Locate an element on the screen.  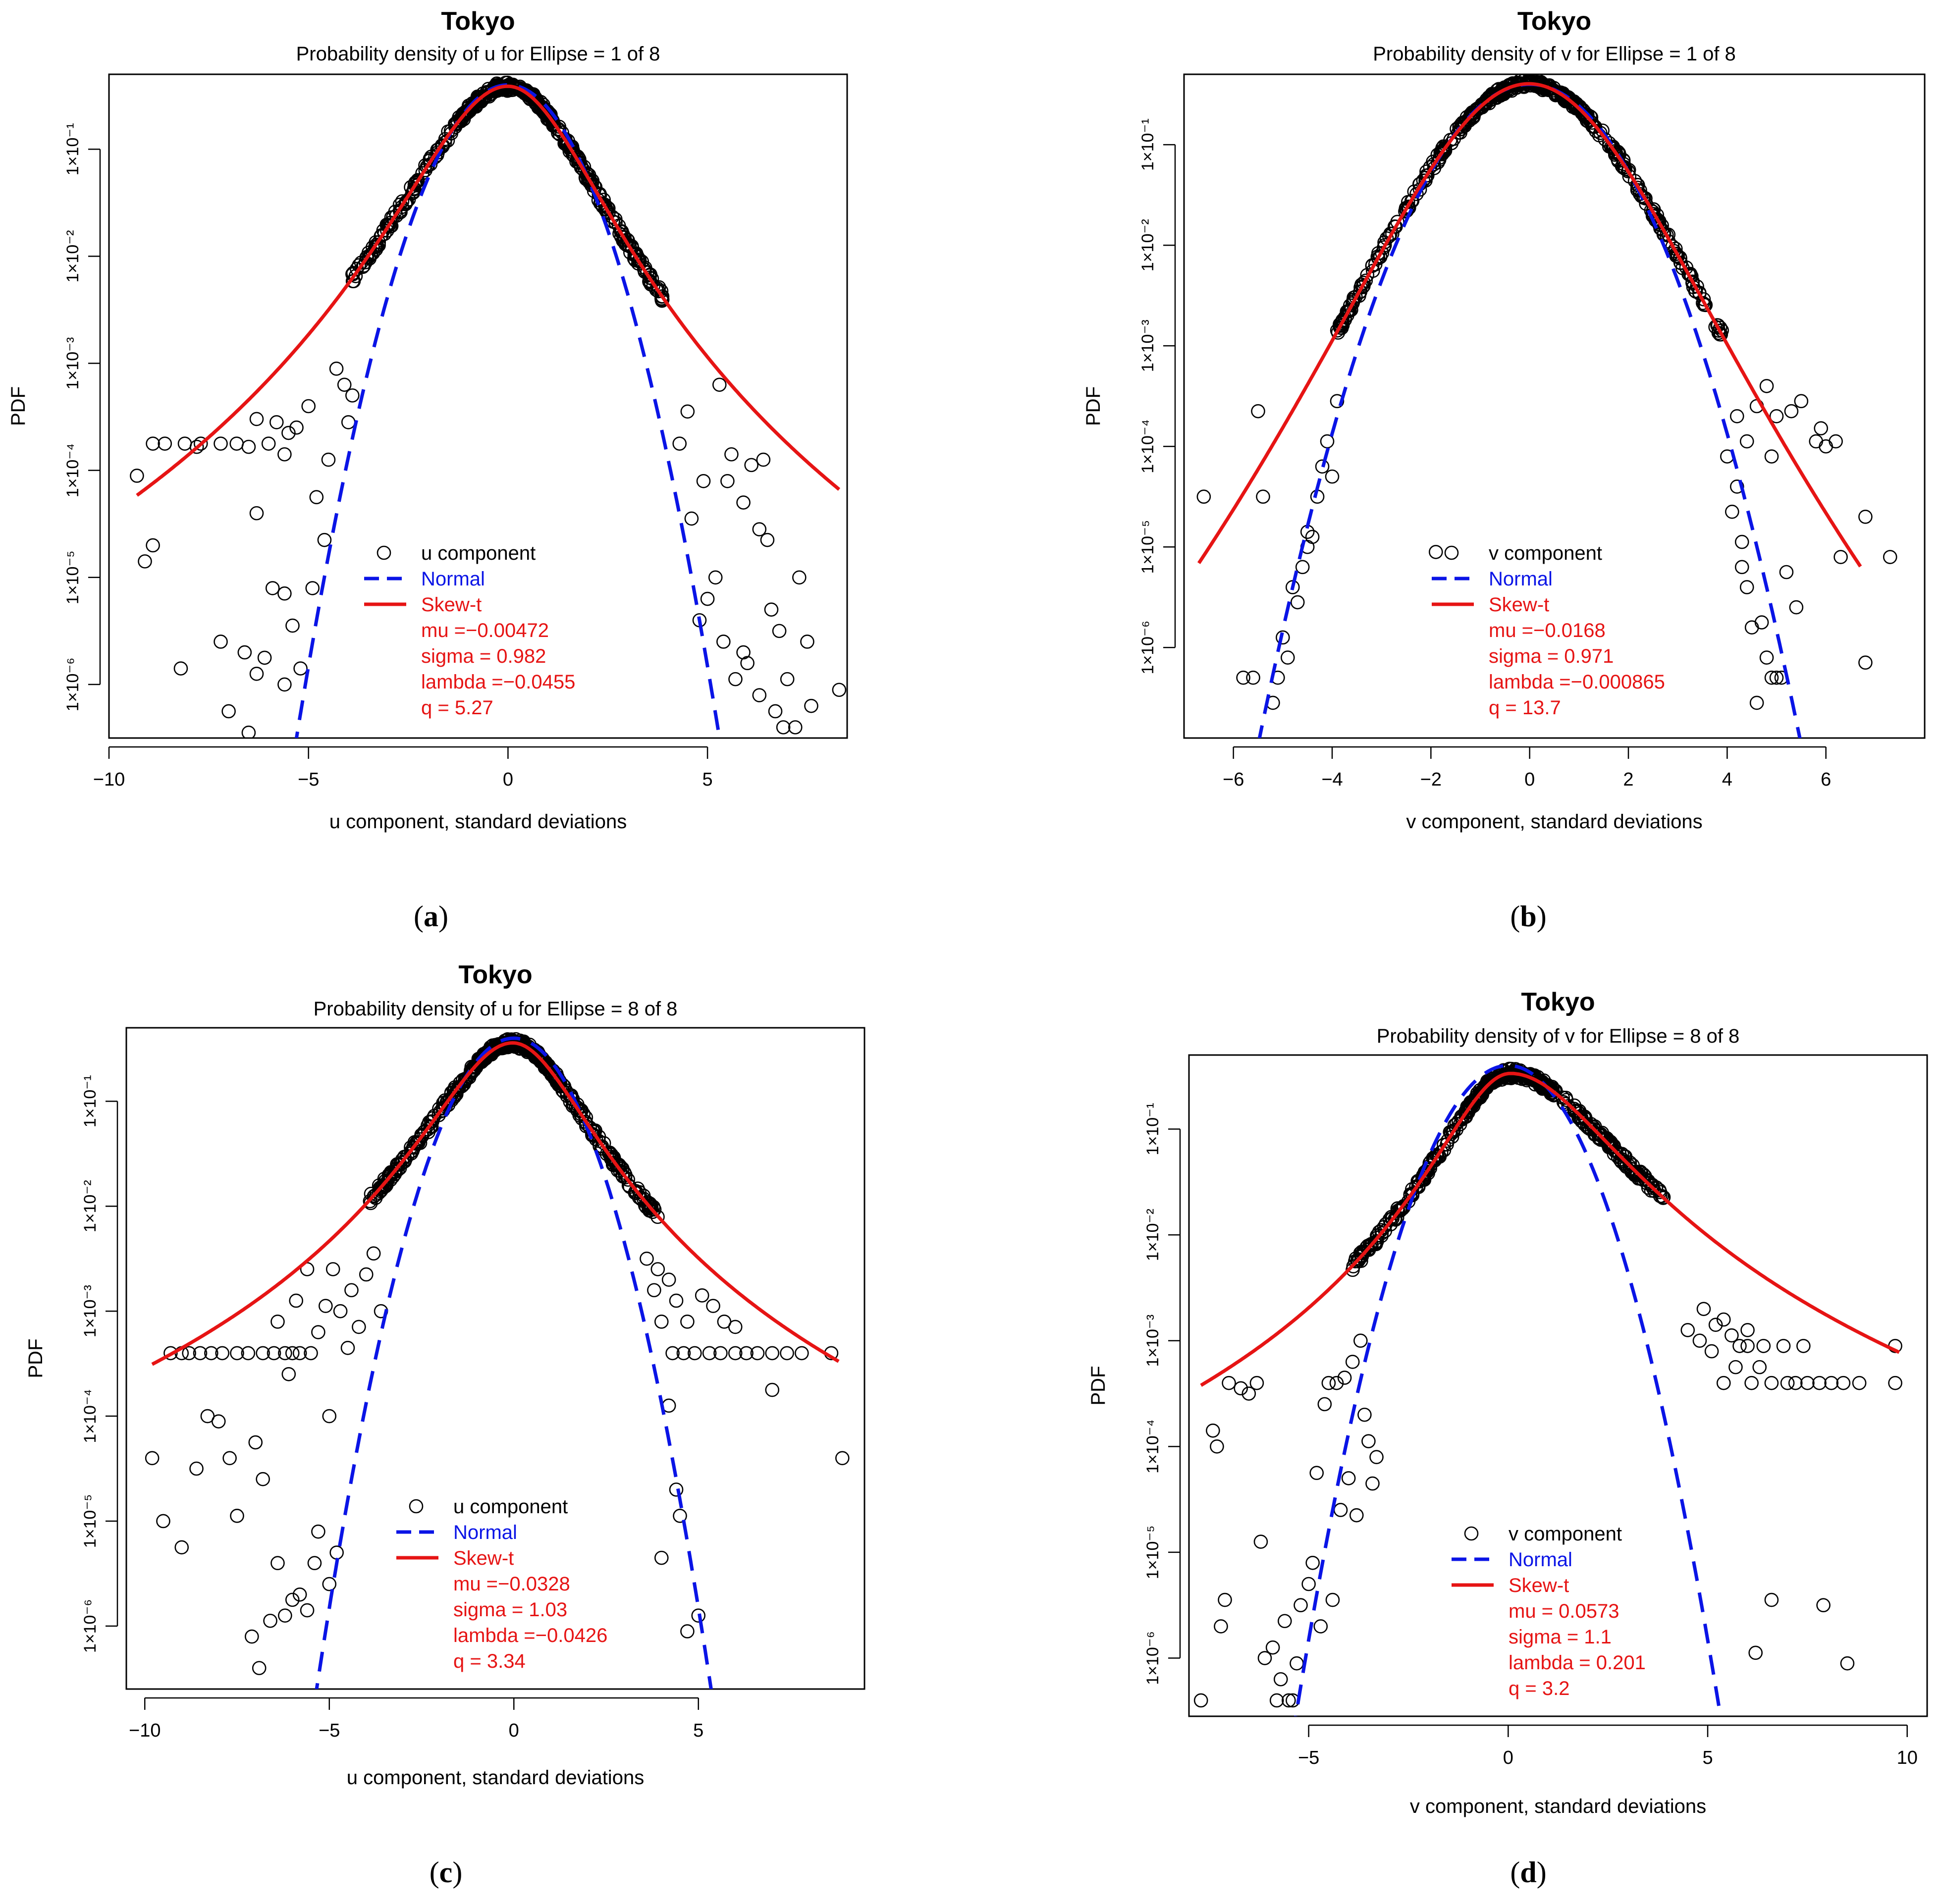
legend-param: lambda = 0.201 is located at coordinates (1577, 1663).